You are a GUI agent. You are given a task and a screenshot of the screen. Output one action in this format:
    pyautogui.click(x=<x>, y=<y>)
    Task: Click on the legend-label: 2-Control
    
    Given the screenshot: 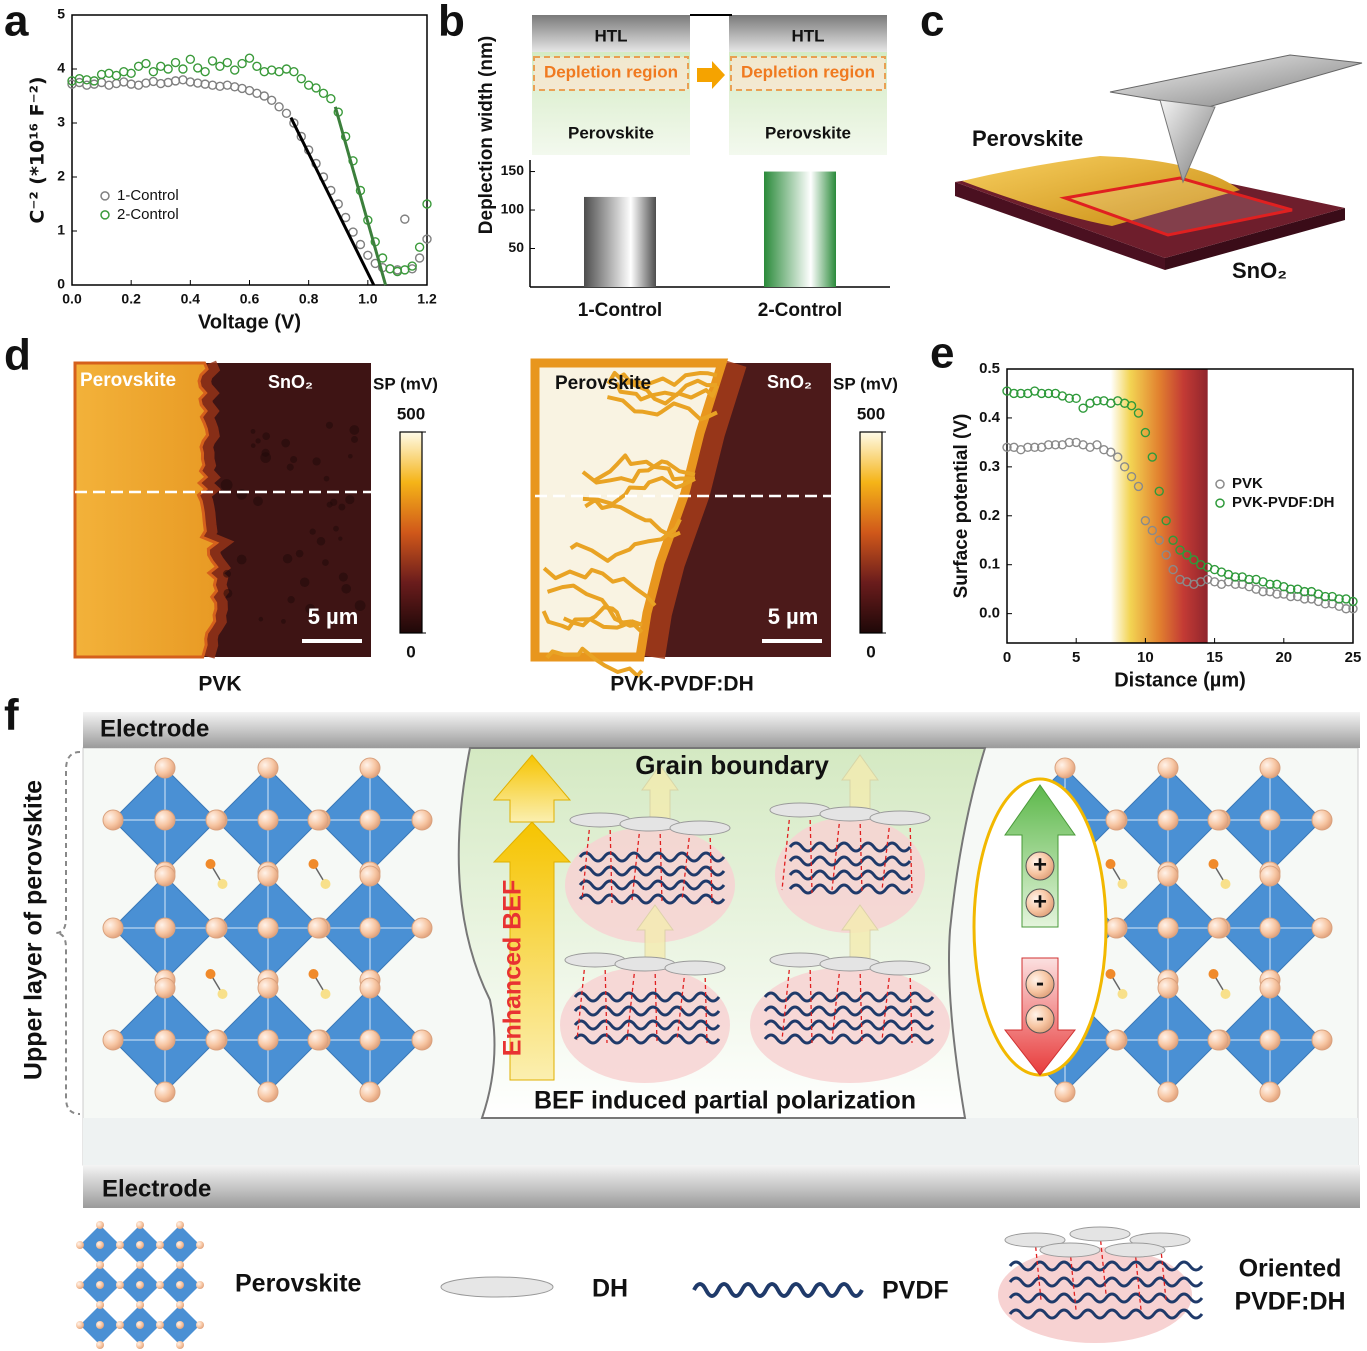 What is the action you would take?
    pyautogui.click(x=148, y=214)
    